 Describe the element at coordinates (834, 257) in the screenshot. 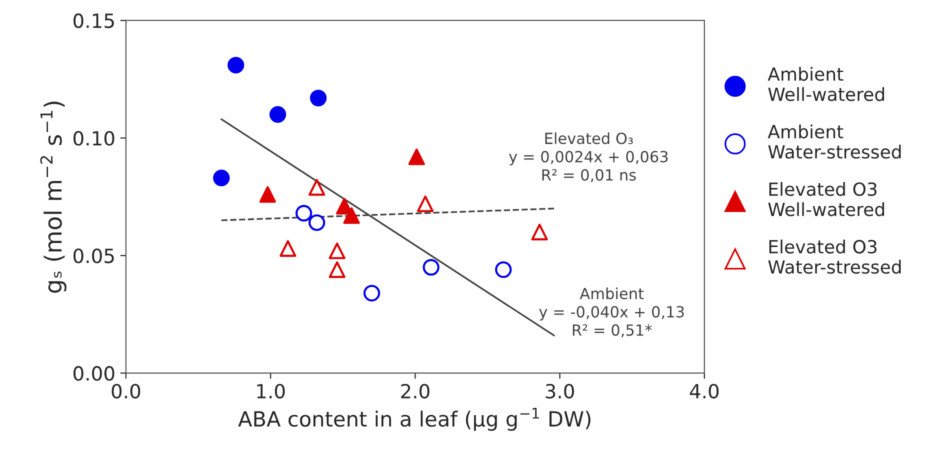

I see `legend-label: Elevated O3 Water-stressed` at that location.